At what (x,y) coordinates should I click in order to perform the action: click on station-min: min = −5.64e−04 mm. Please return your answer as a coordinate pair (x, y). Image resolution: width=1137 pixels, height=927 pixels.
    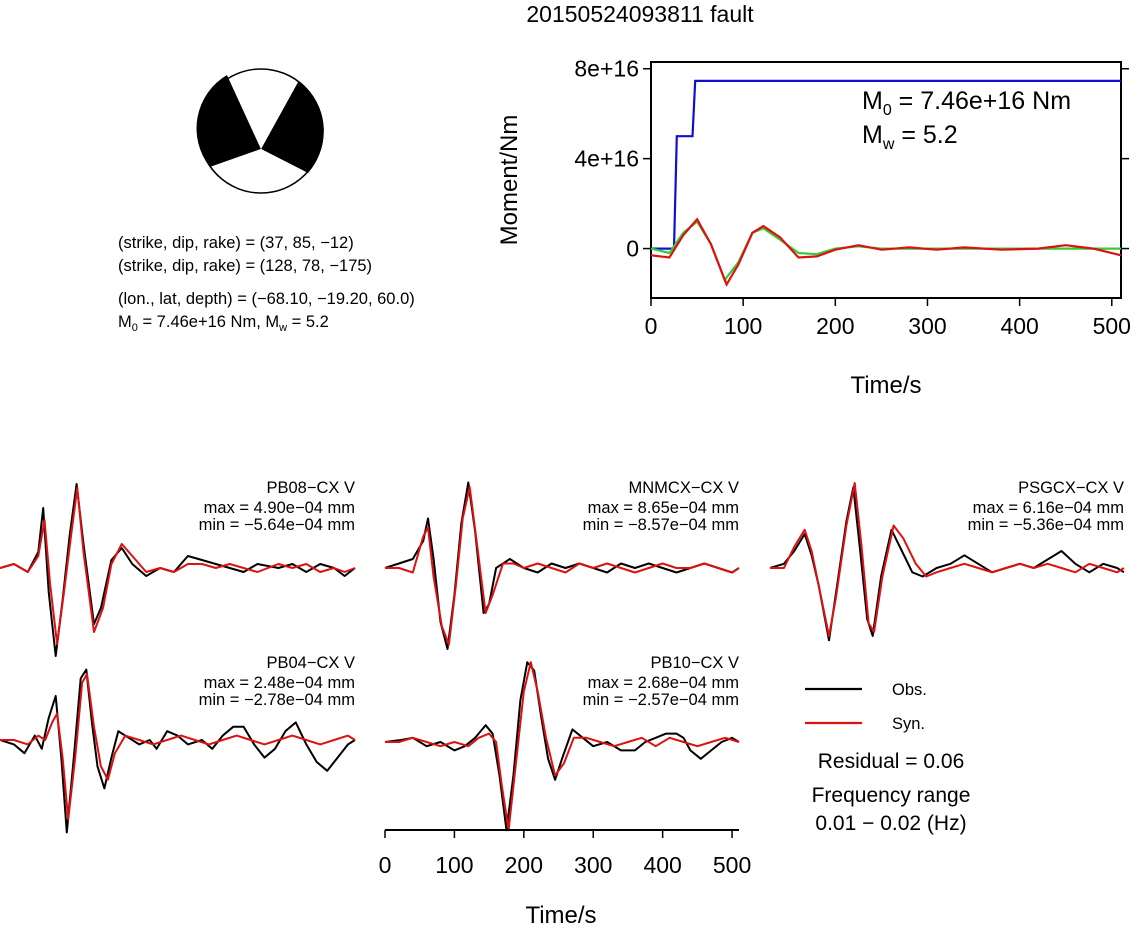
    Looking at the image, I should click on (277, 525).